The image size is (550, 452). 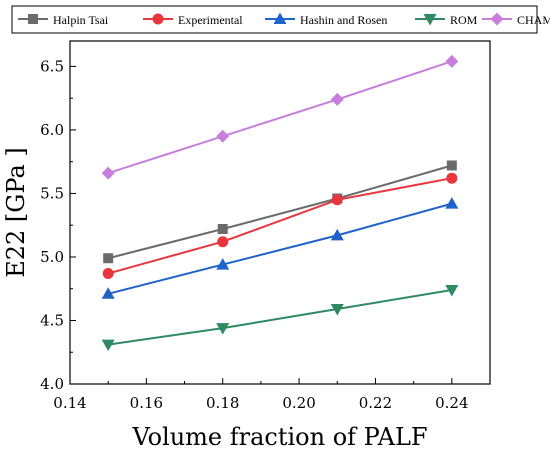 What do you see at coordinates (222, 403) in the screenshot?
I see `x-tick-label: 0.18` at bounding box center [222, 403].